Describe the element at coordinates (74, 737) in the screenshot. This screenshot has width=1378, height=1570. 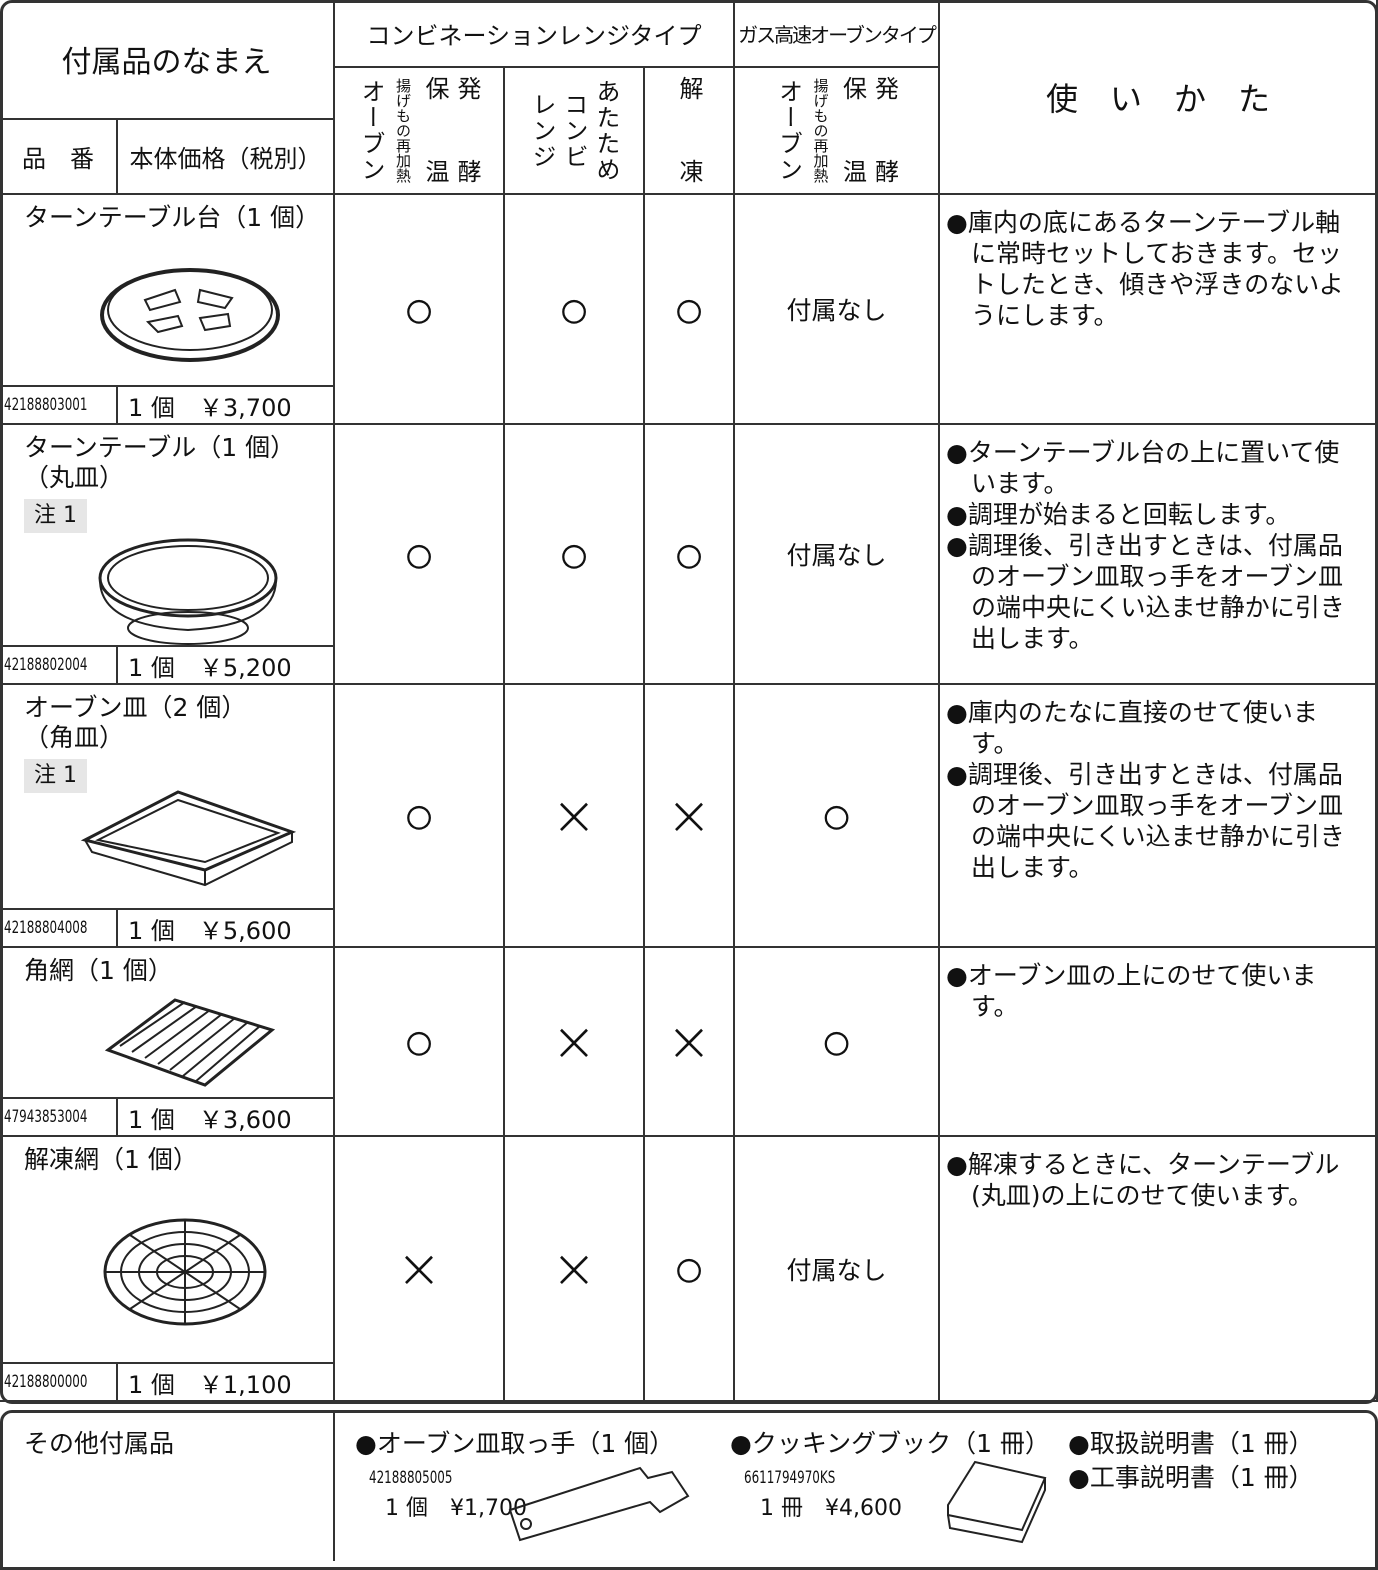
I see `accessory-subname: （角皿）` at that location.